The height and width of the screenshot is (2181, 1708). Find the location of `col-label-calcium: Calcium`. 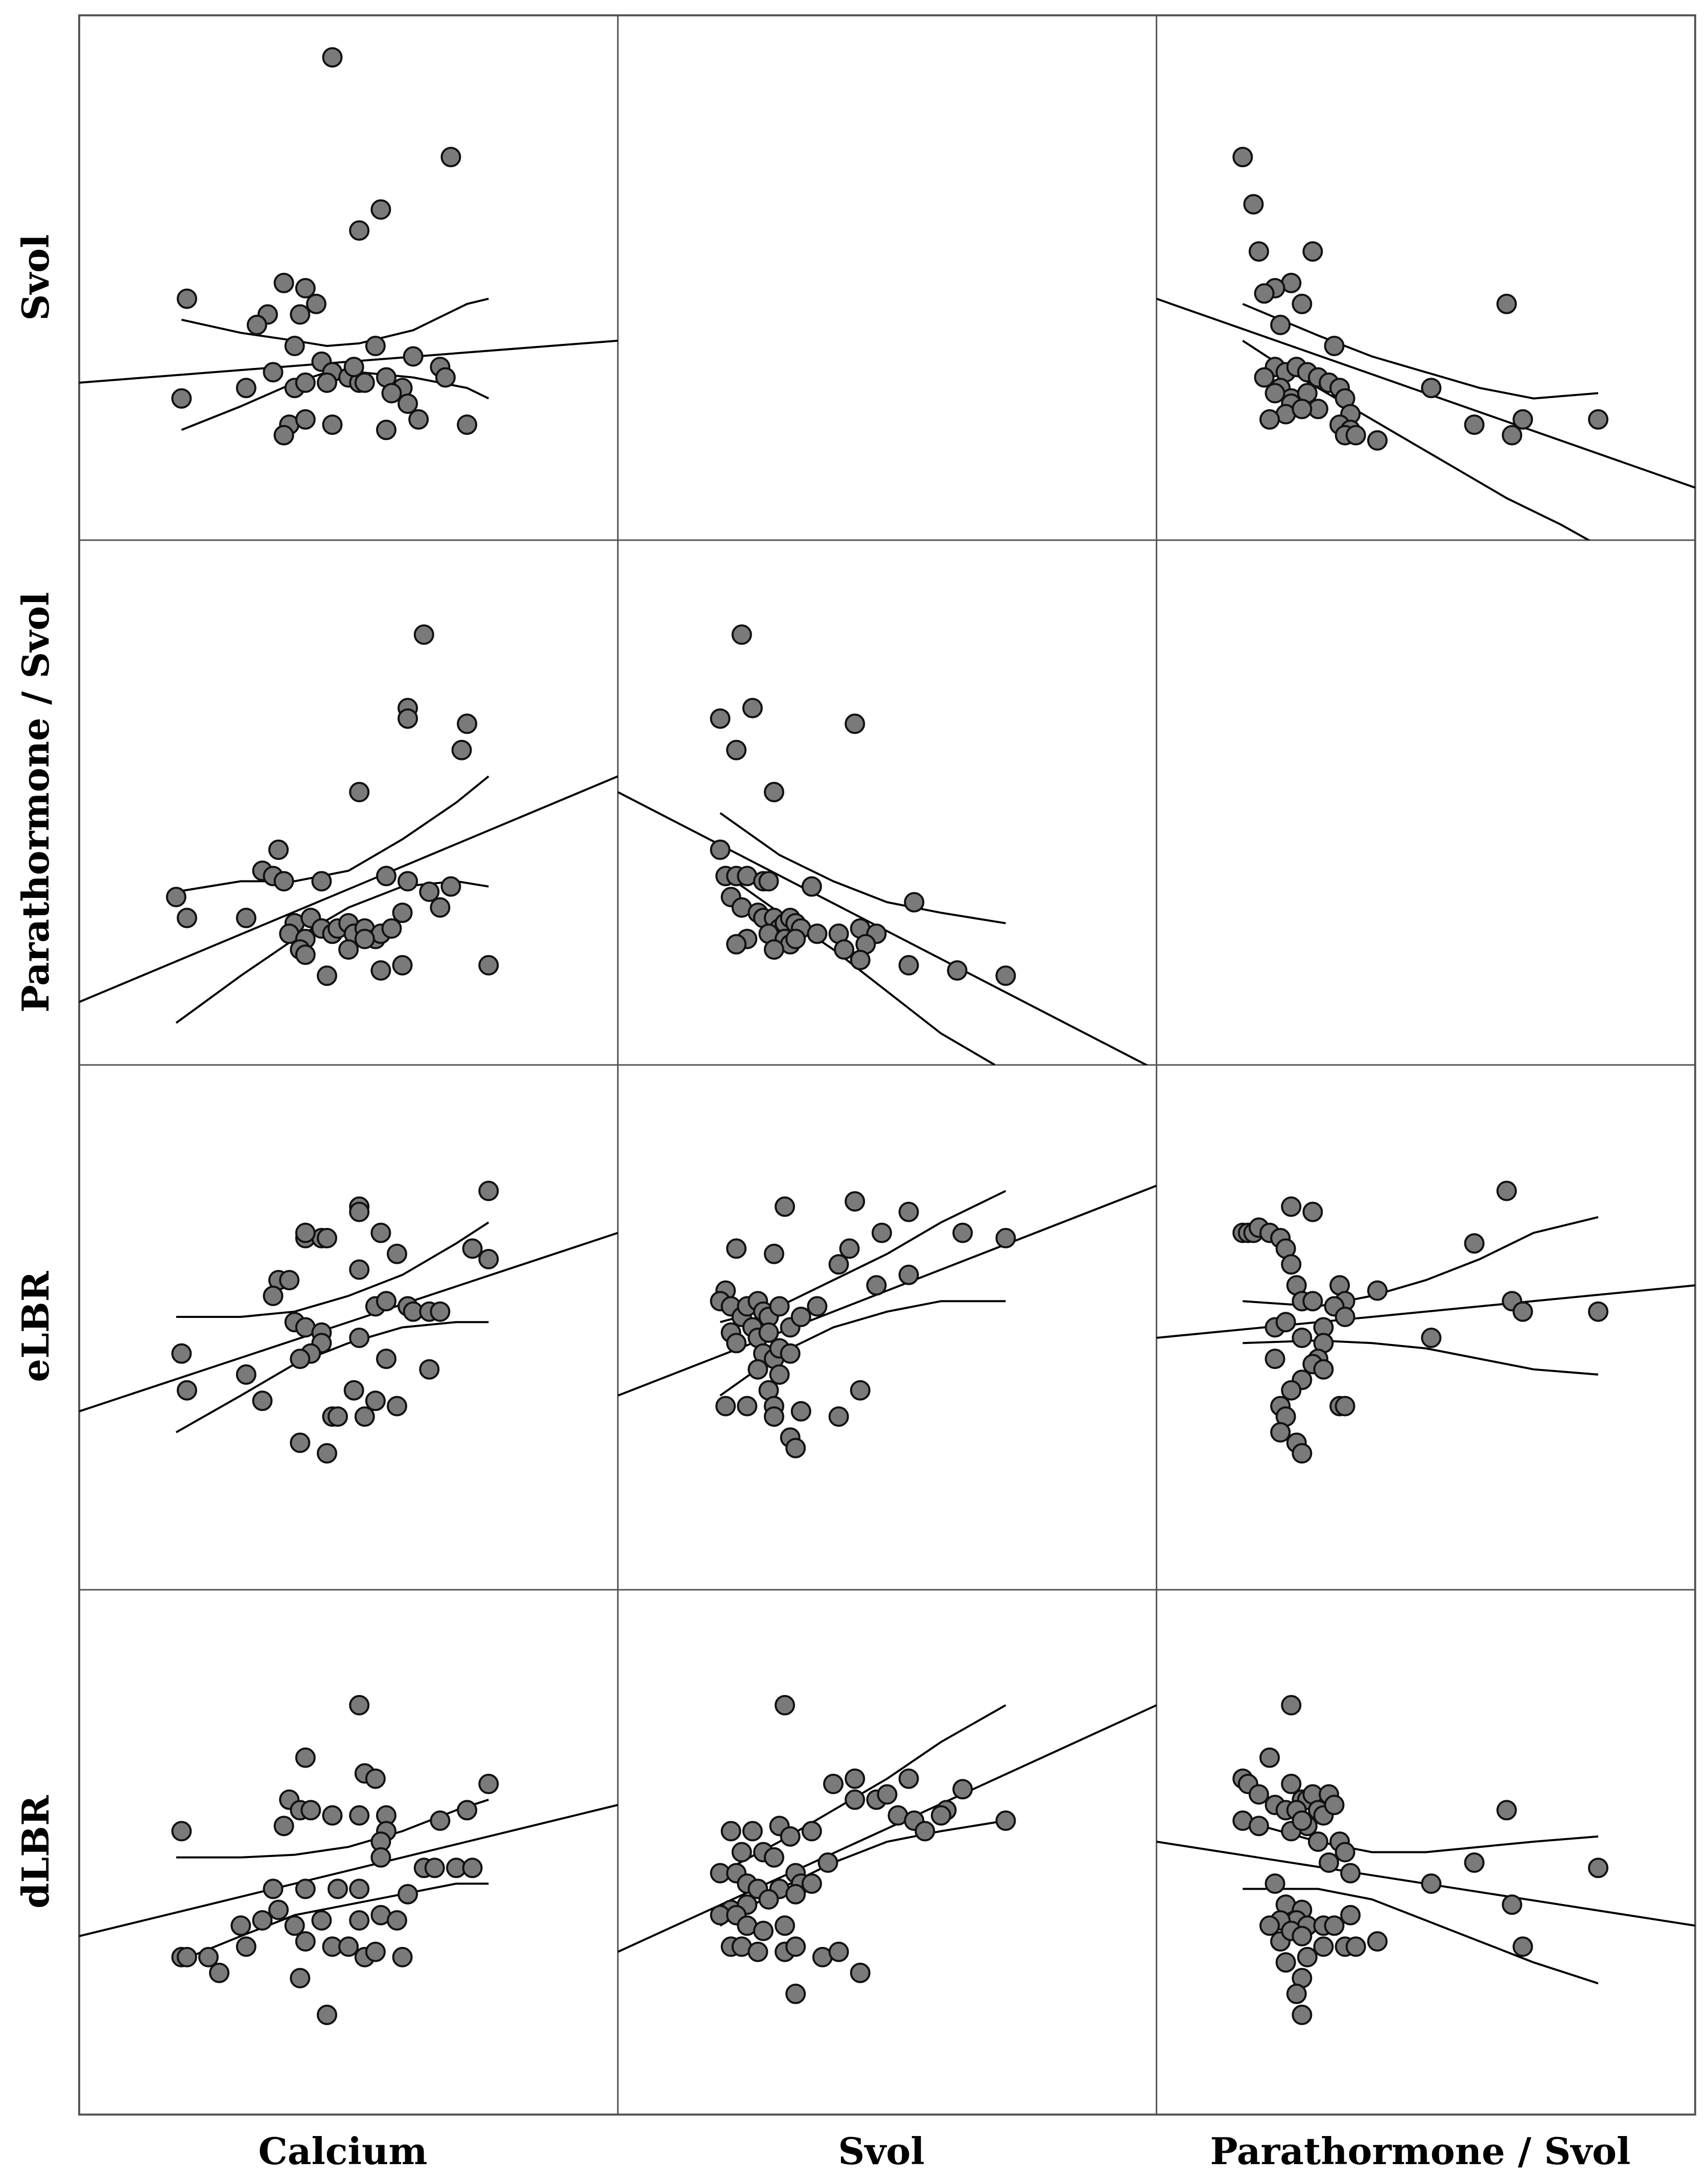

col-label-calcium: Calcium is located at coordinates (342, 2151).